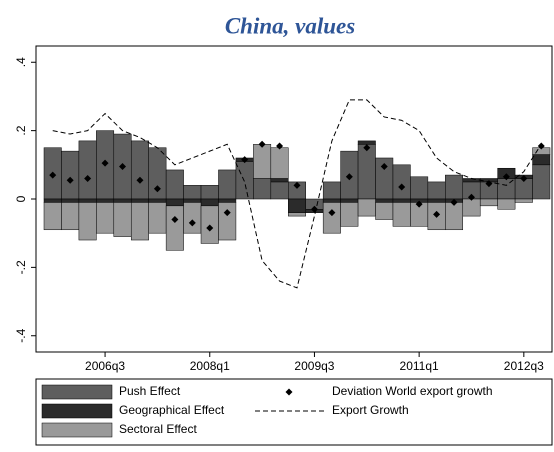  I want to click on y-tick-label: .4, so click(21, 62).